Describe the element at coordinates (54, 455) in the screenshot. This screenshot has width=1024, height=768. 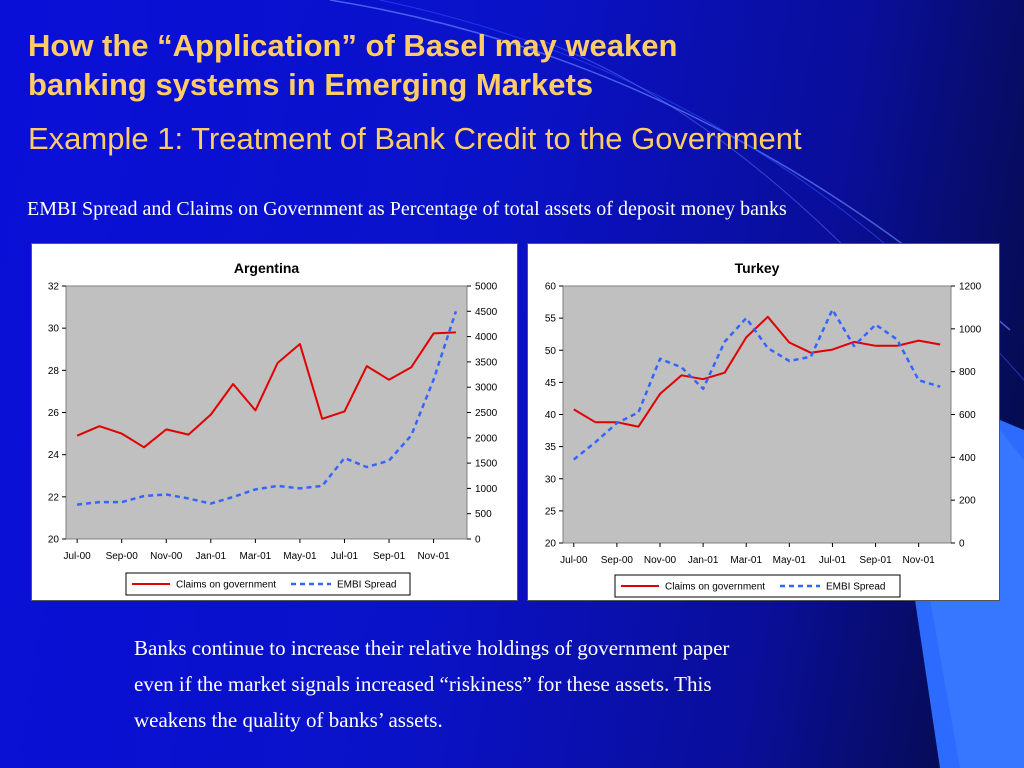
I see `argentina-left-tick-label: 24` at that location.